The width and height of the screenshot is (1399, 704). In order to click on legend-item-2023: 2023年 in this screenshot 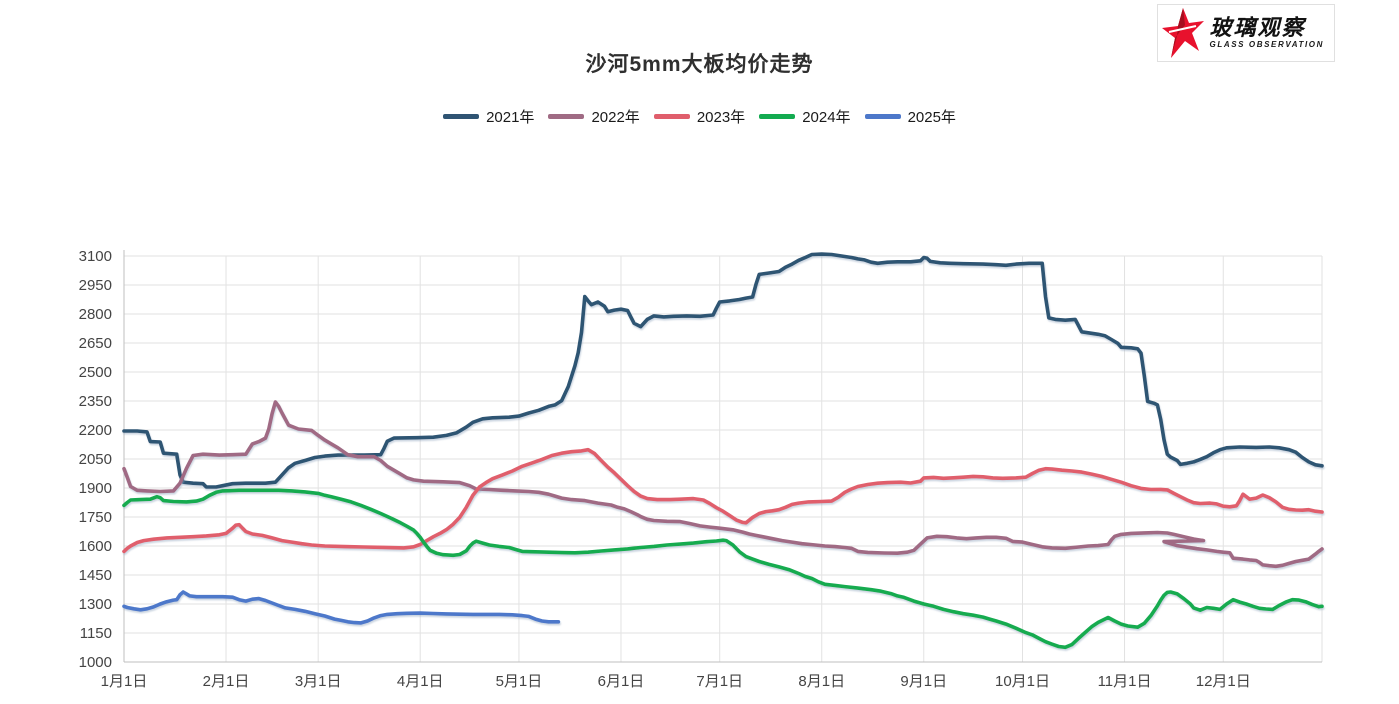, I will do `click(699, 116)`.